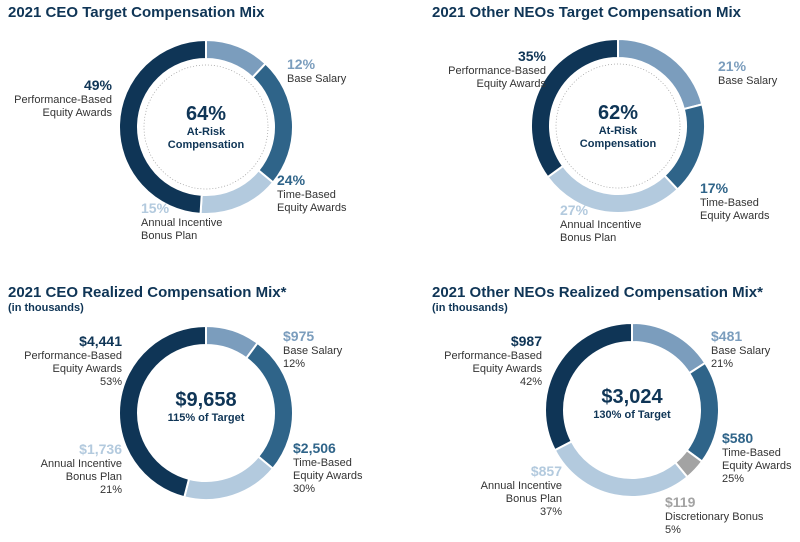 The height and width of the screenshot is (542, 800). I want to click on chart-title: 2021 CEO Target Compensation Mix, so click(136, 12).